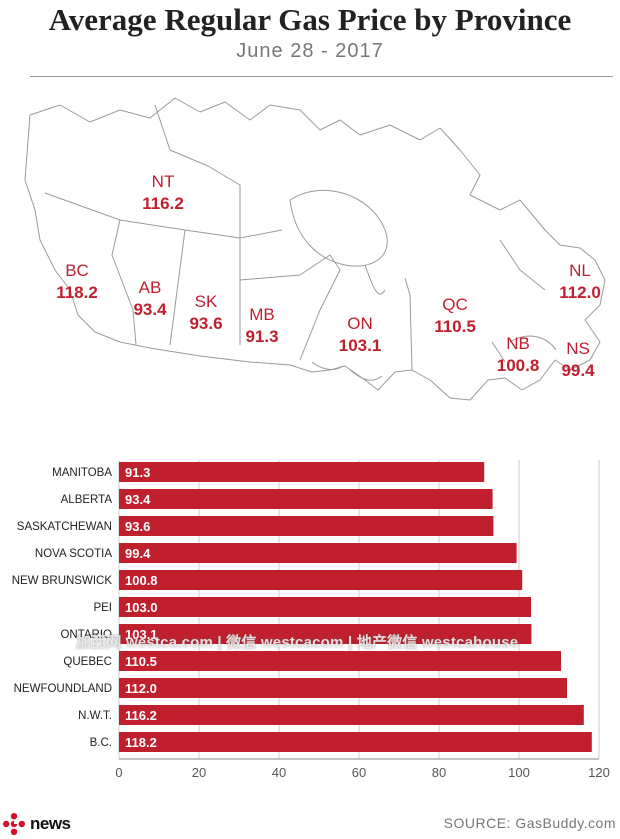 This screenshot has height=839, width=620. I want to click on label-sk: SK 93.6, so click(205, 312).